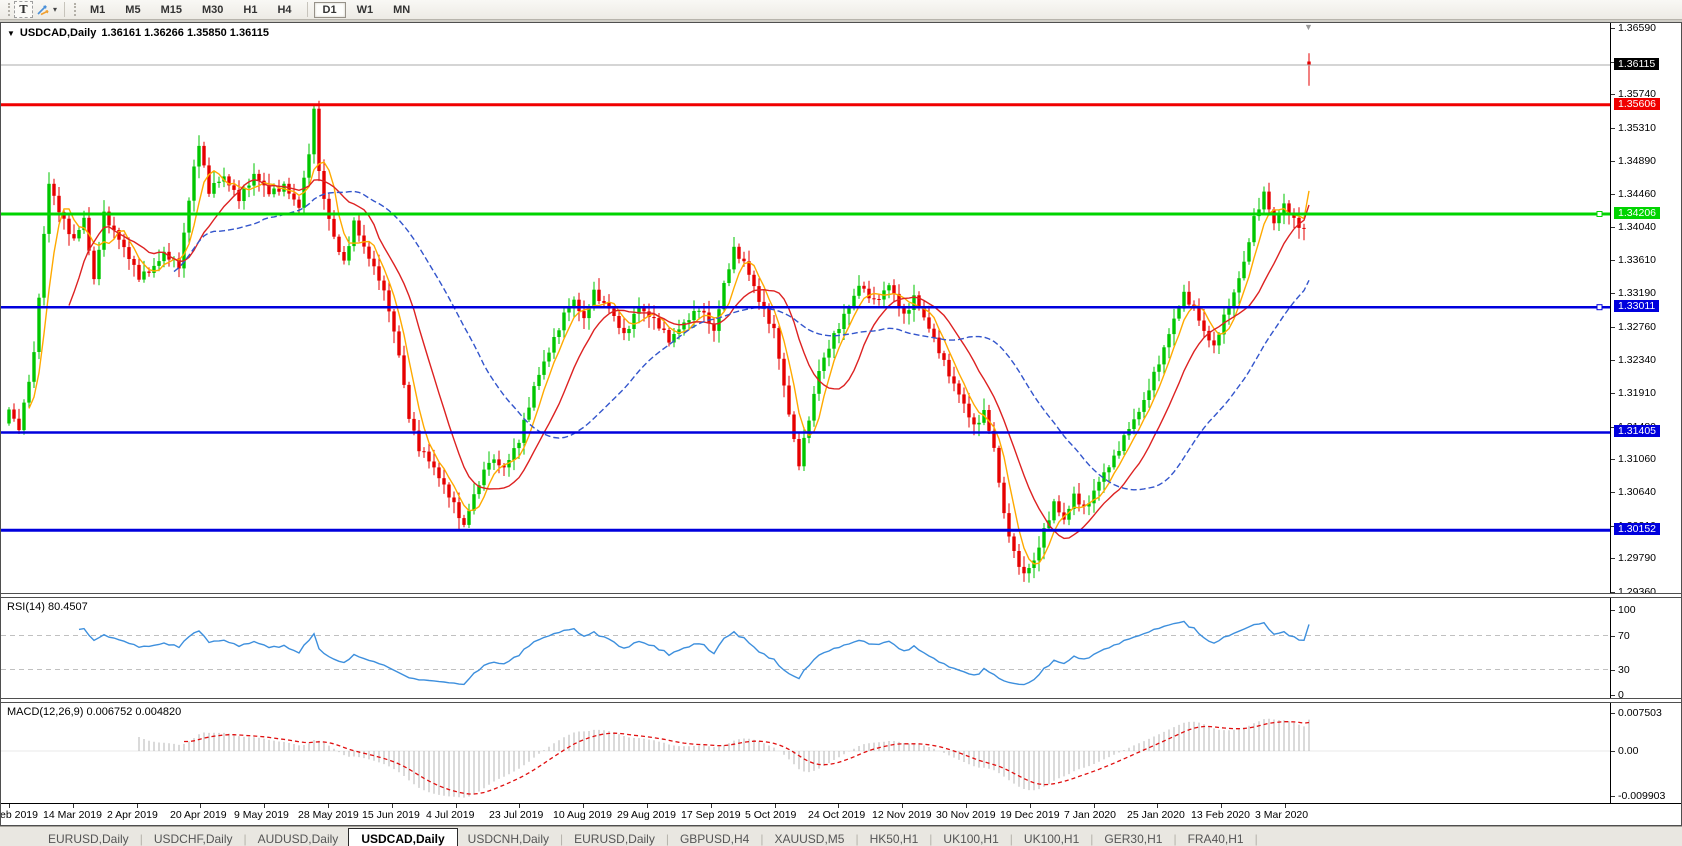 This screenshot has width=1682, height=846. Describe the element at coordinates (55, 9) in the screenshot. I see `chevron-down-icon: ▾` at that location.